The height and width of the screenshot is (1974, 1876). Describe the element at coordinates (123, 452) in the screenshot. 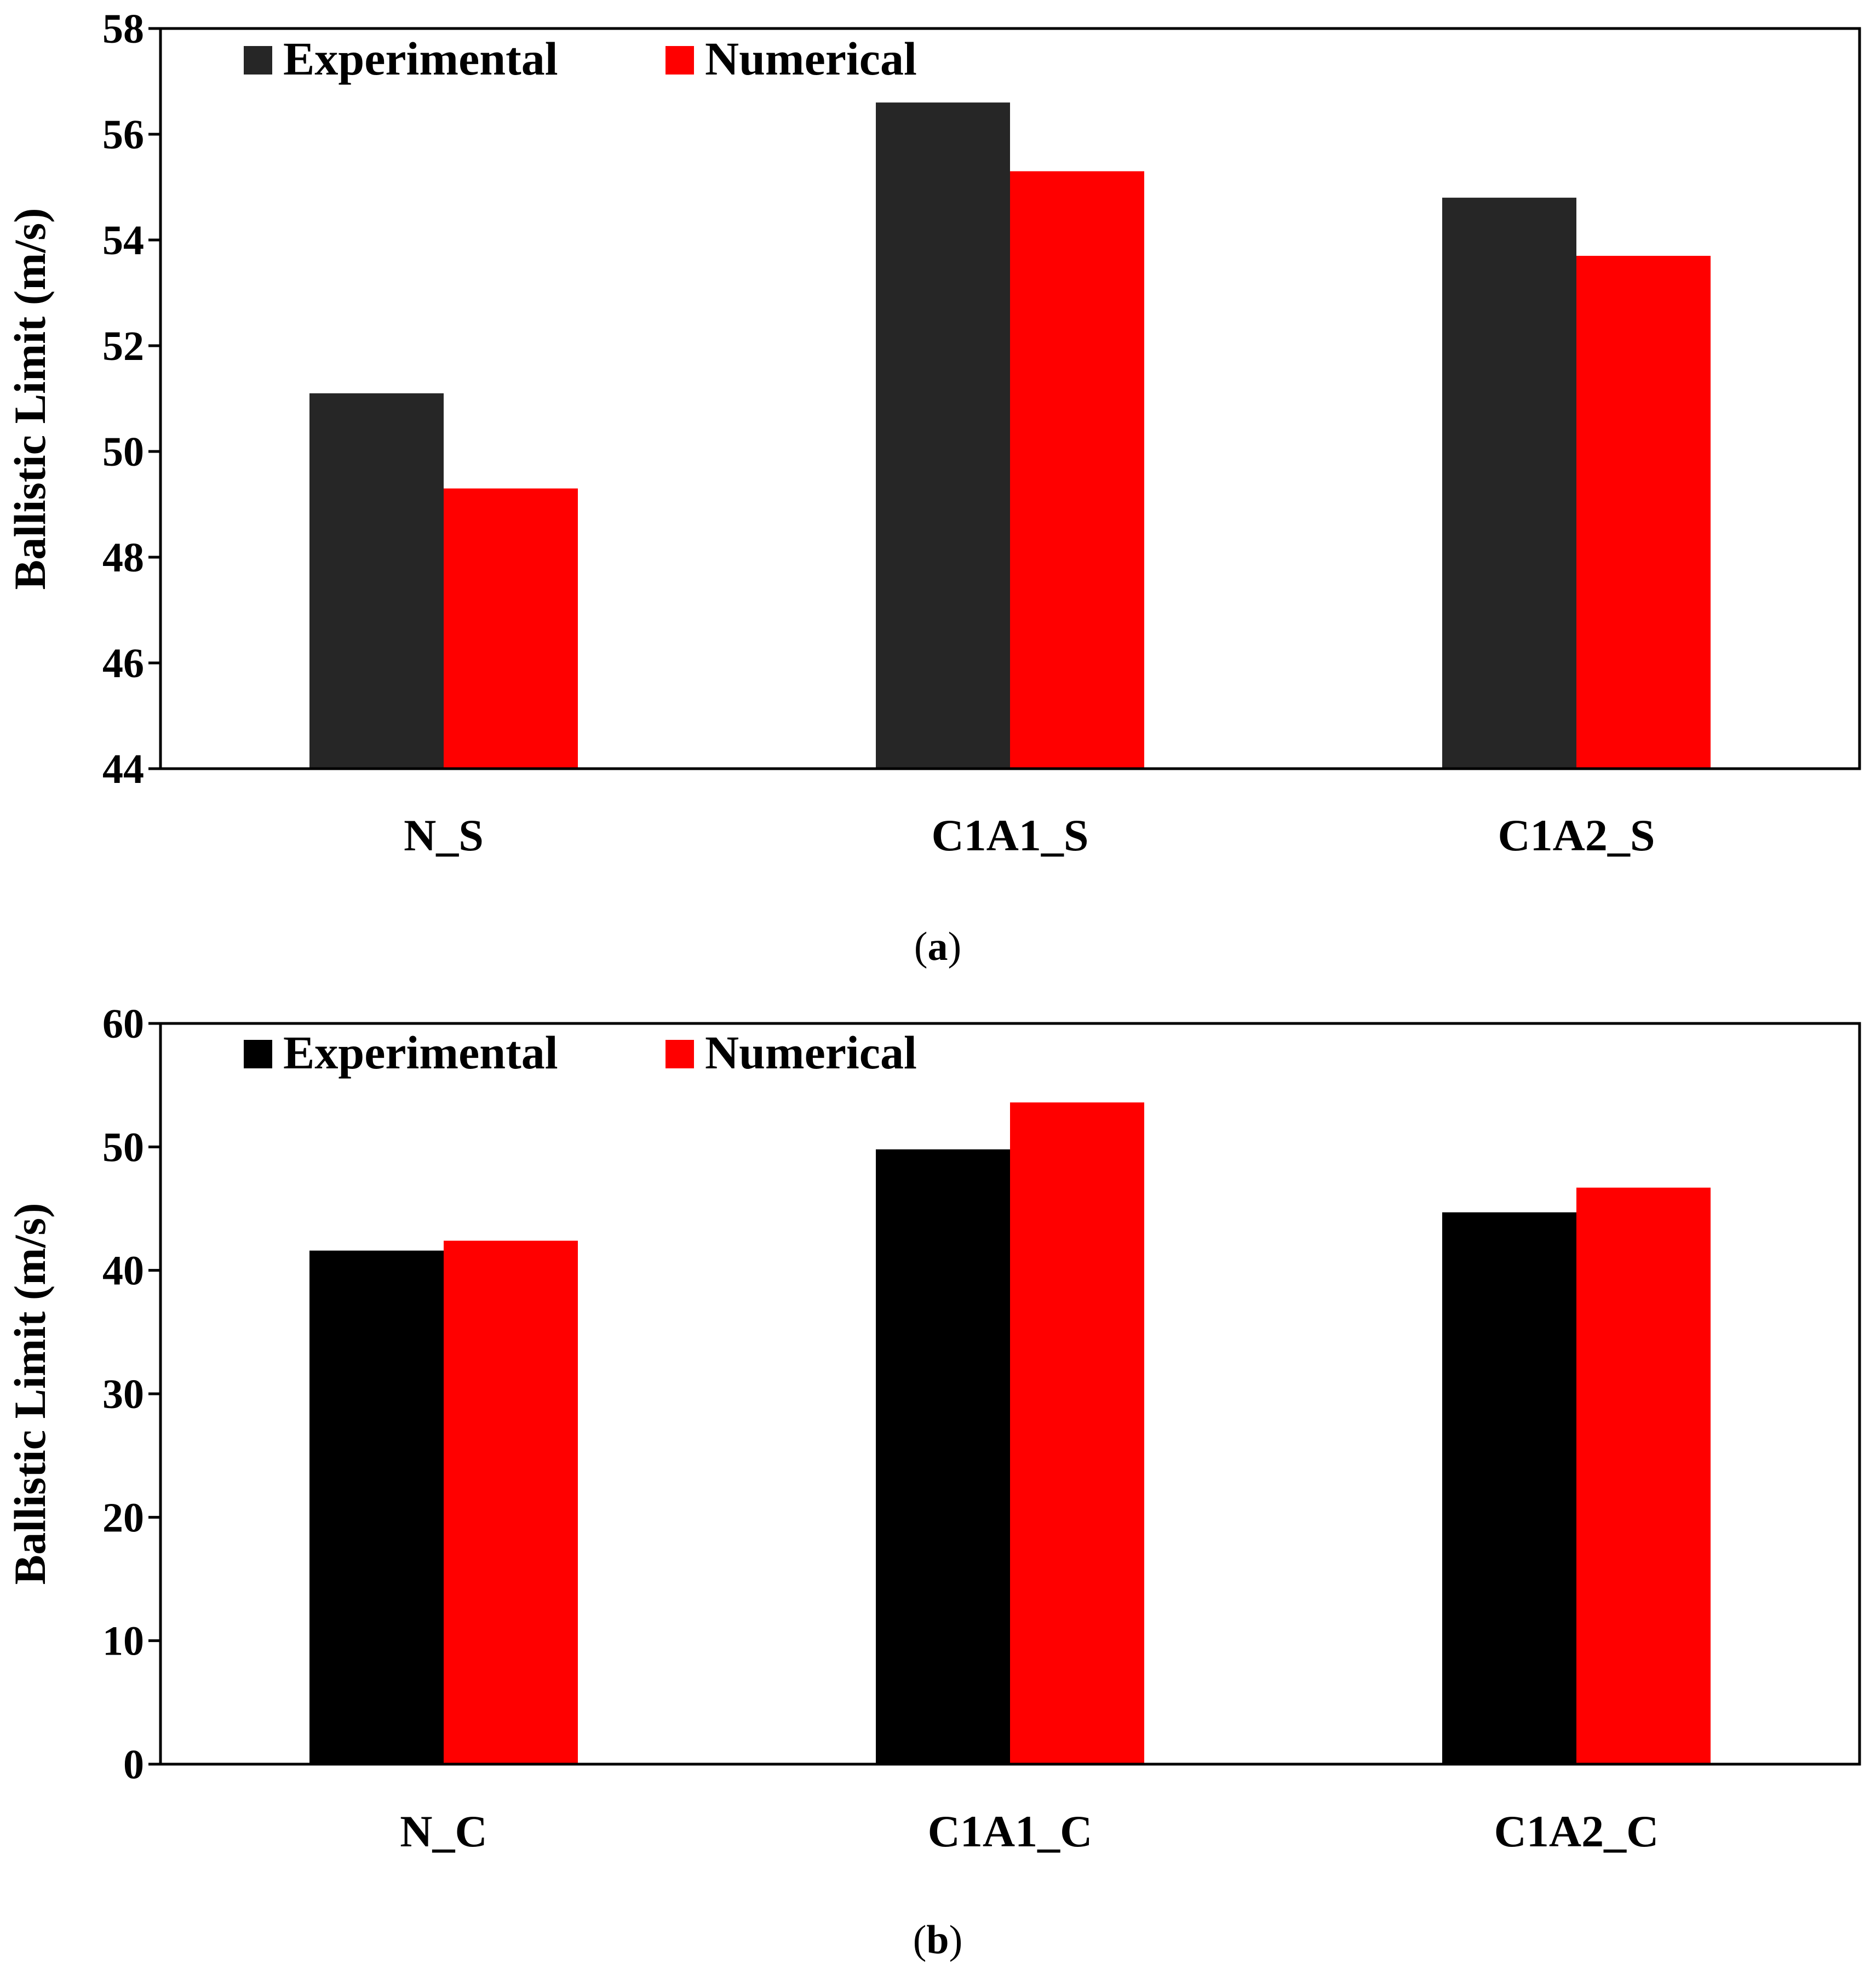

I see `chart-a-y-tick-label: 50` at that location.